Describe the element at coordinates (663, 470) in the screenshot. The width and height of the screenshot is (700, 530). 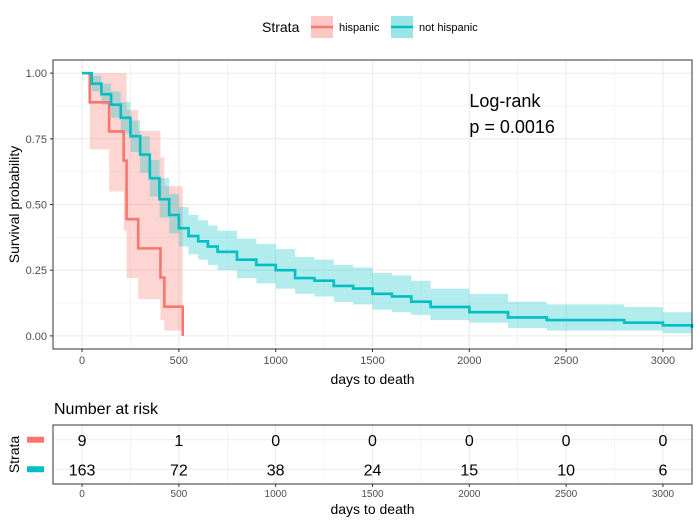
I see `risk-cell-not-hispanic: 6` at that location.